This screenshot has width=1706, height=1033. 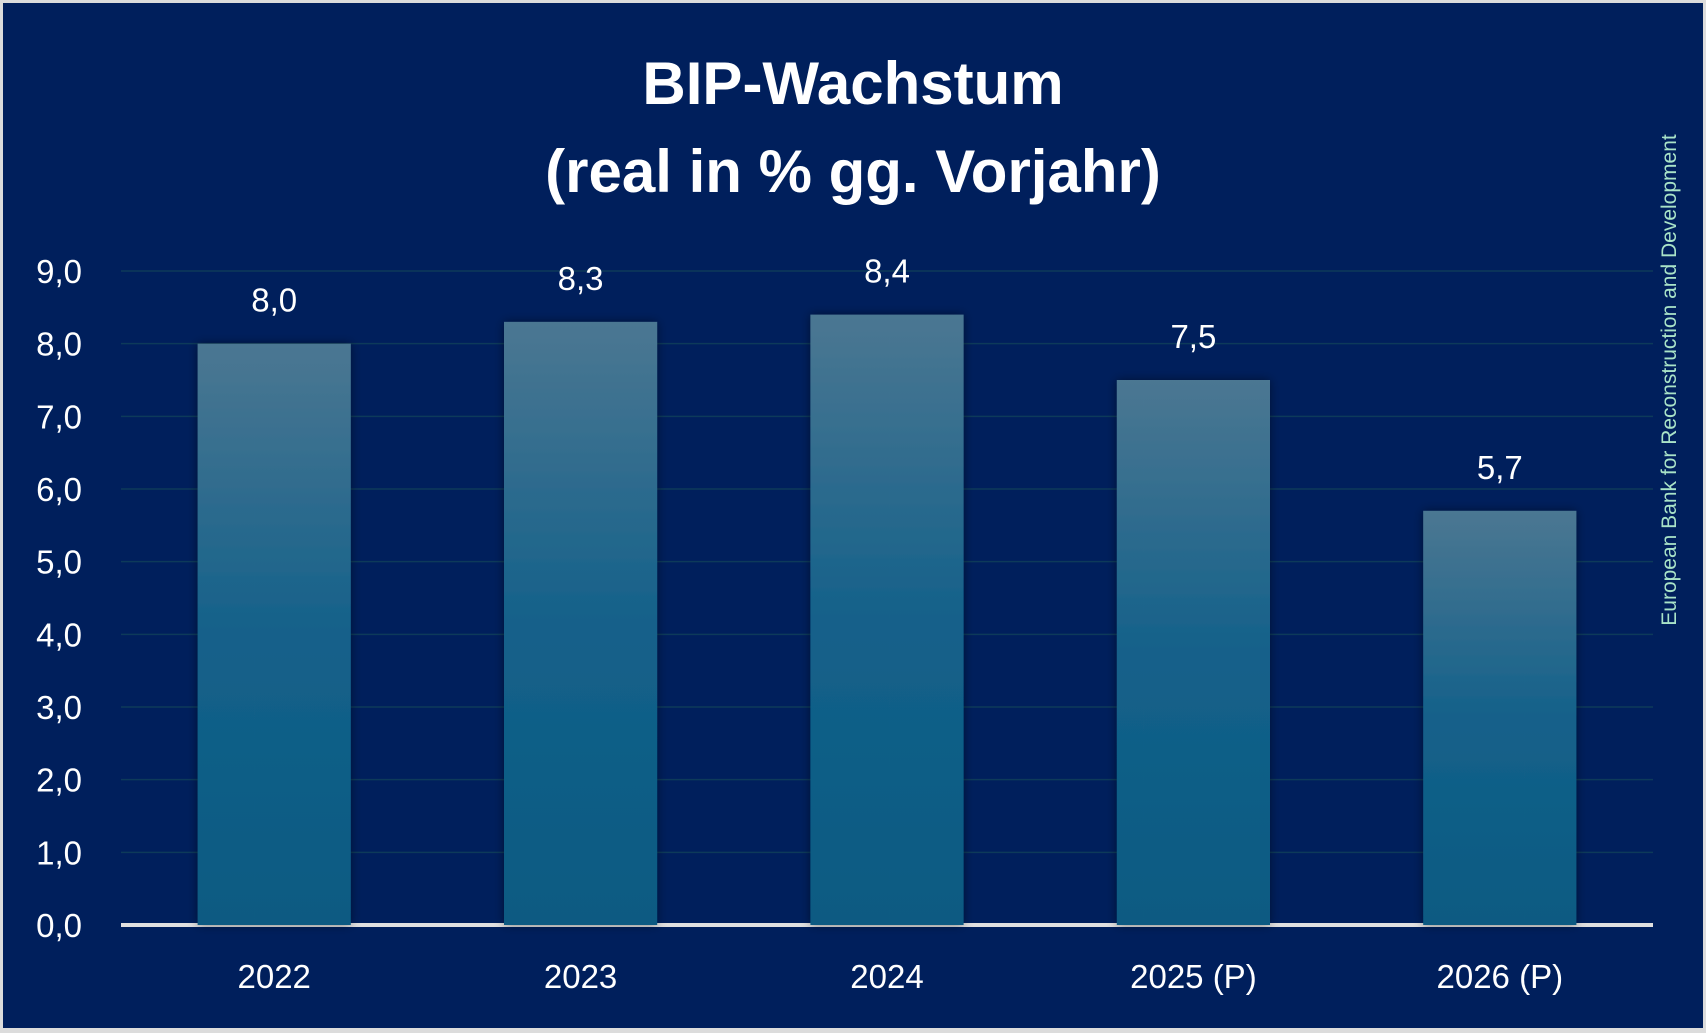 I want to click on x-tick-label: 2024, so click(x=886, y=976).